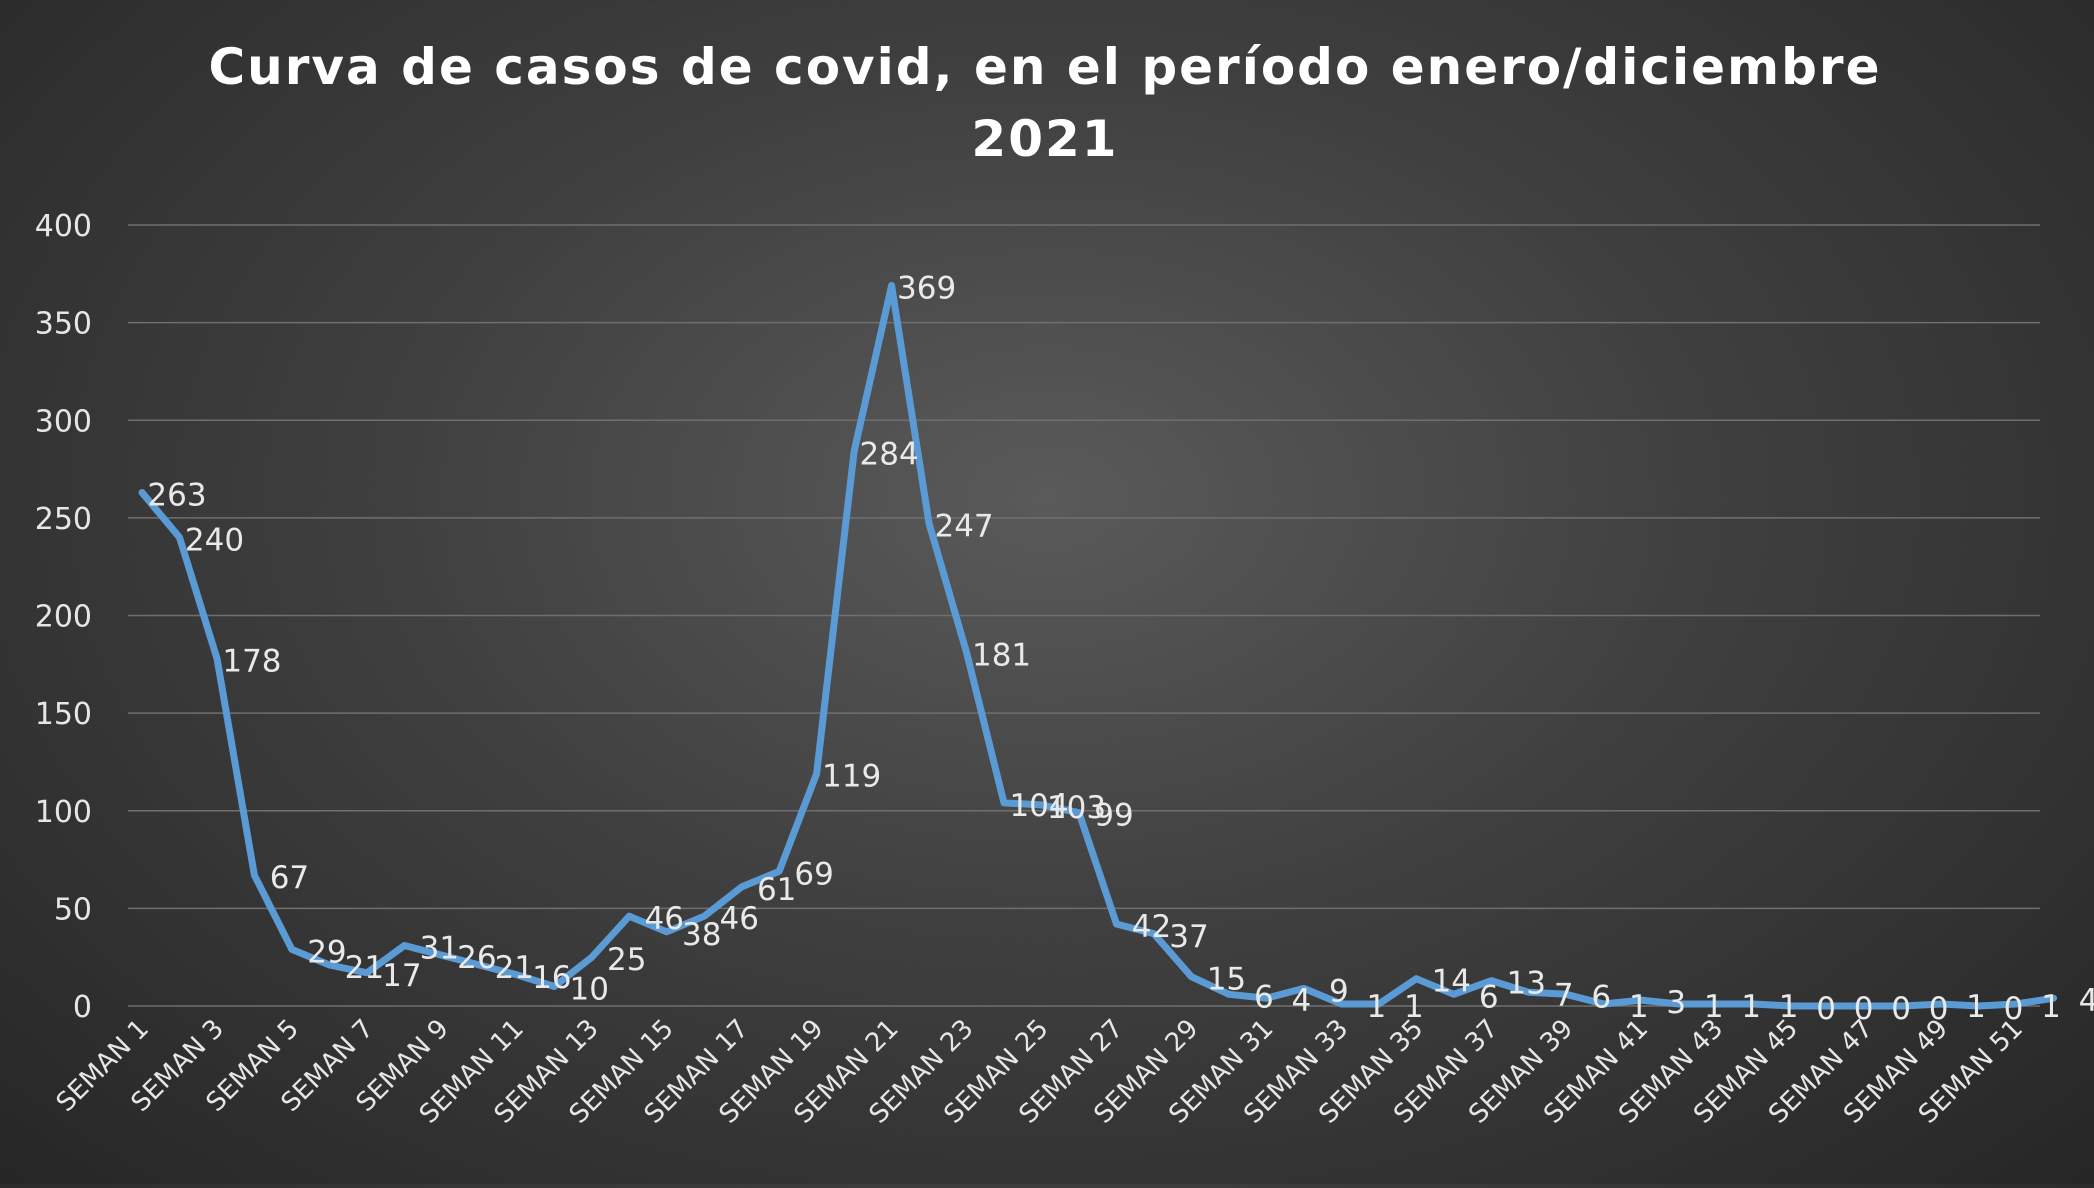 The image size is (2094, 1188). What do you see at coordinates (1076, 808) in the screenshot?
I see `data-label: 103` at bounding box center [1076, 808].